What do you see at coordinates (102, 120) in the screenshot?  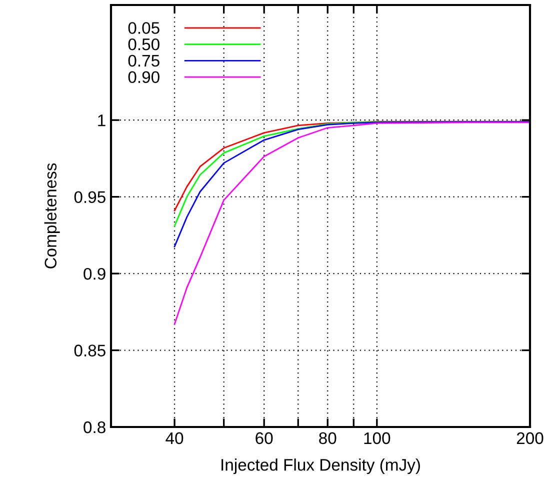 I see `y-tick-label: 1` at bounding box center [102, 120].